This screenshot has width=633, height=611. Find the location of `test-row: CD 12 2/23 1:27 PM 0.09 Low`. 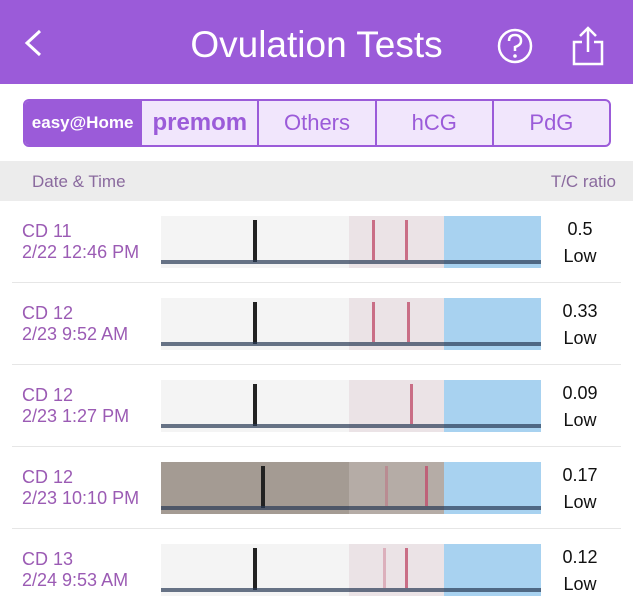

test-row: CD 12 2/23 1:27 PM 0.09 Low is located at coordinates (316, 406).